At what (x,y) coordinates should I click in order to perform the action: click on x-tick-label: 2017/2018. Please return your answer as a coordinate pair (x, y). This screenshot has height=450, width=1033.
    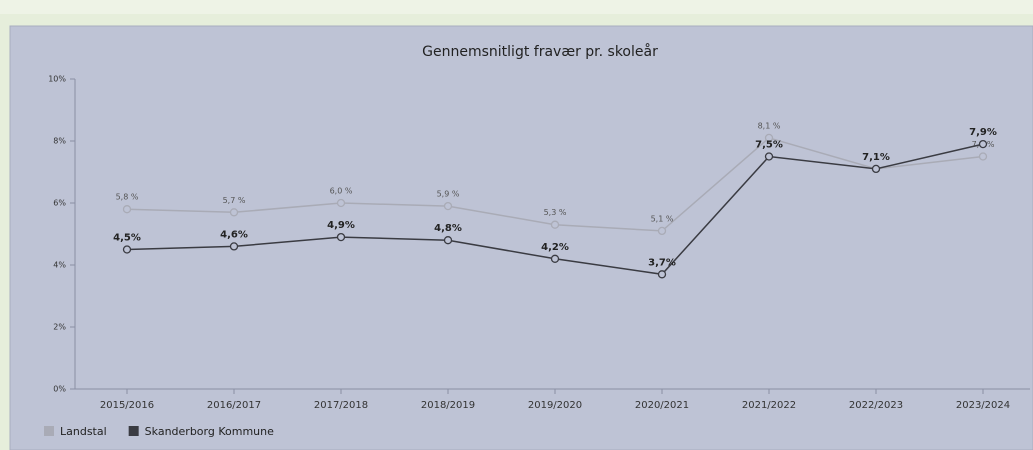
    Looking at the image, I should click on (341, 405).